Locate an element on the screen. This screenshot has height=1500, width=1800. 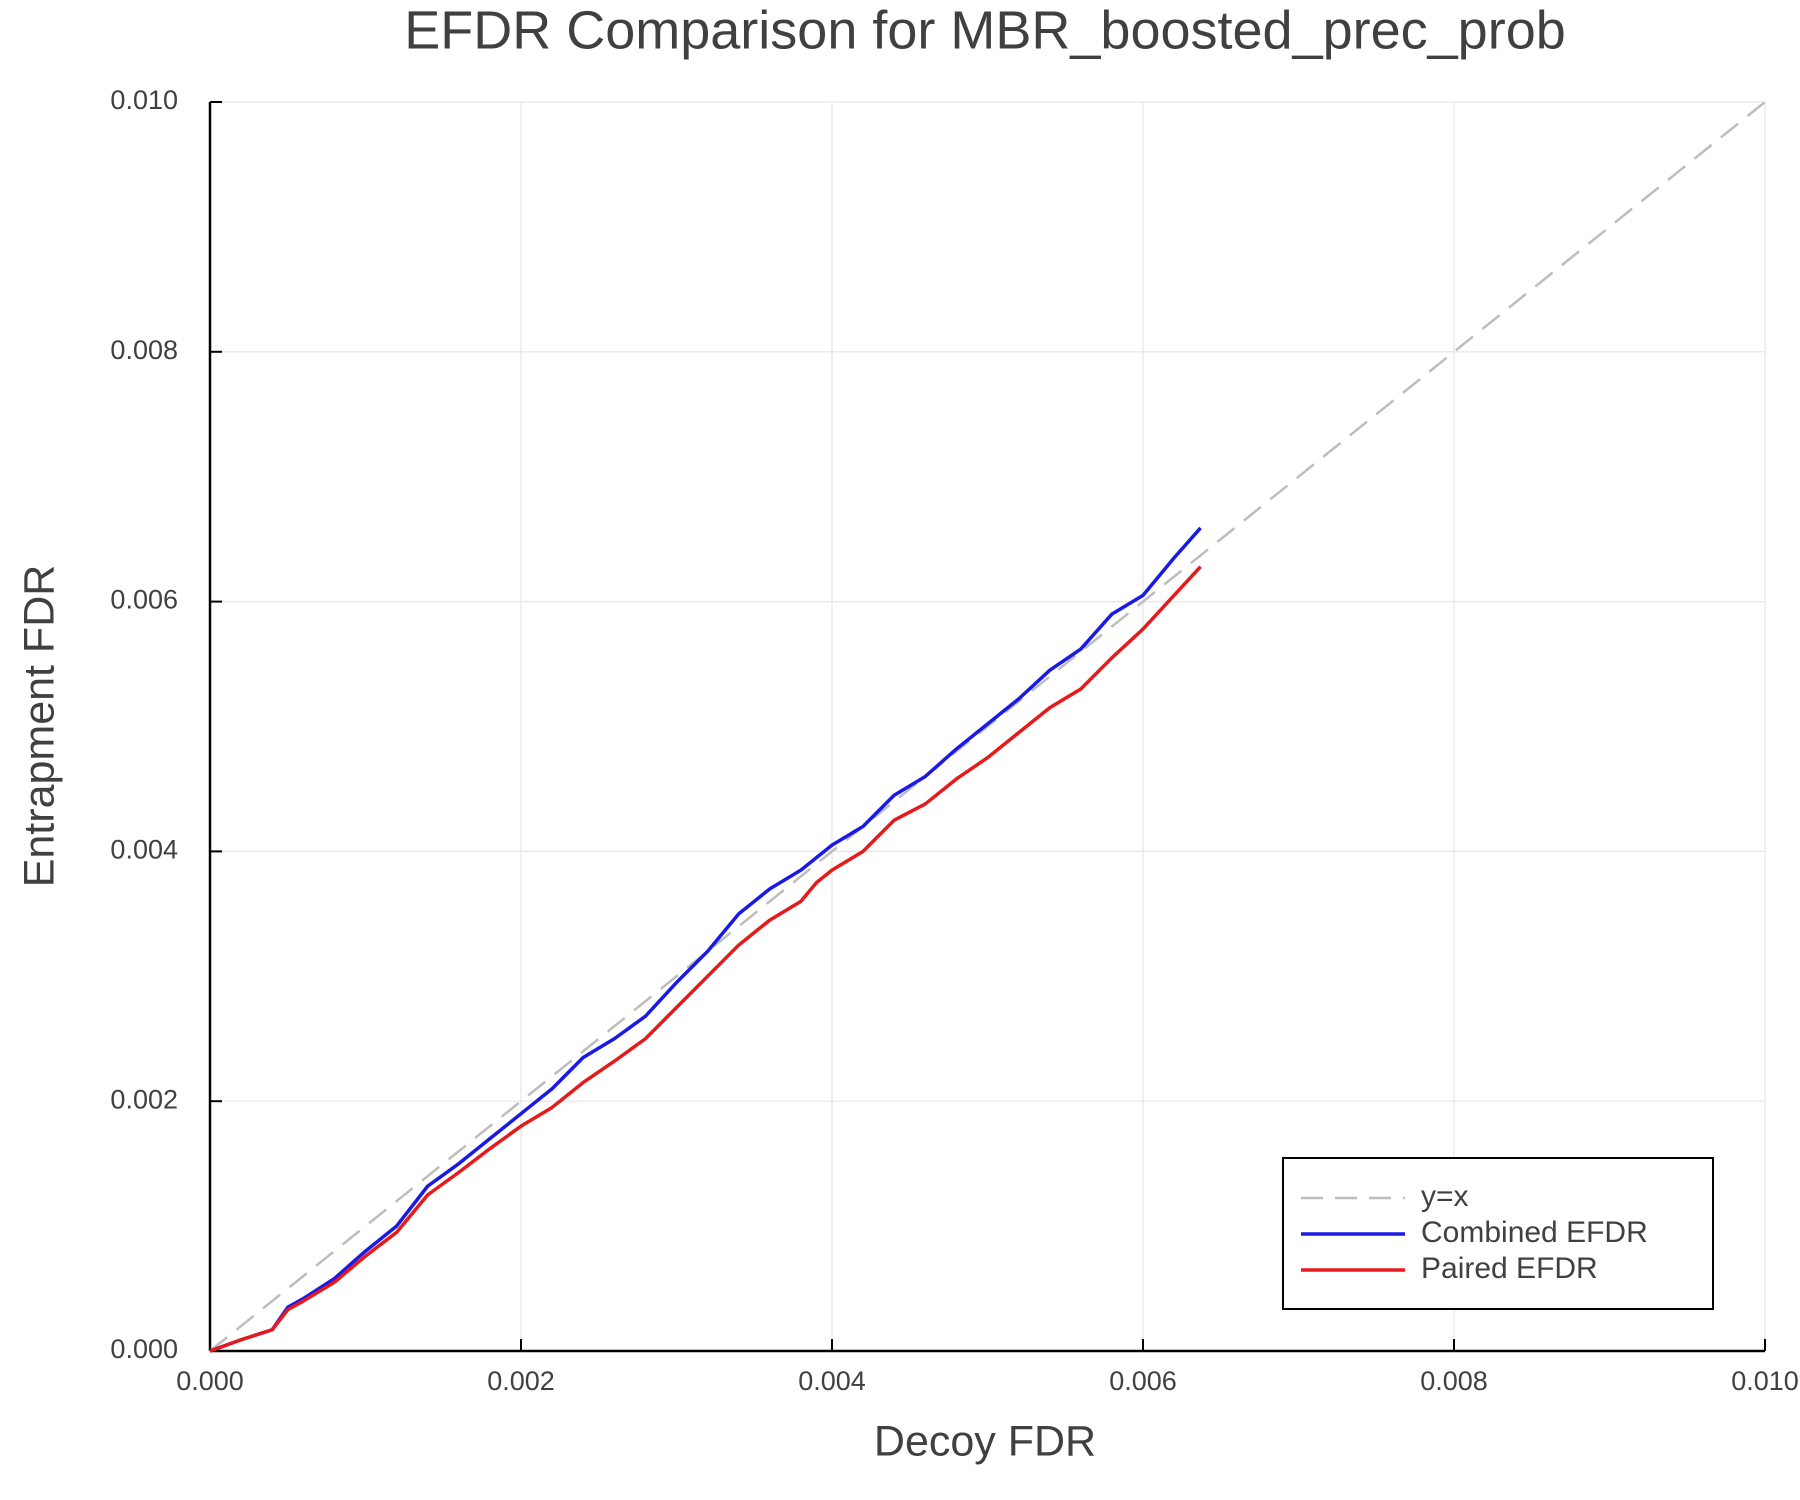
y-tick-label: 0.010 is located at coordinates (144, 100).